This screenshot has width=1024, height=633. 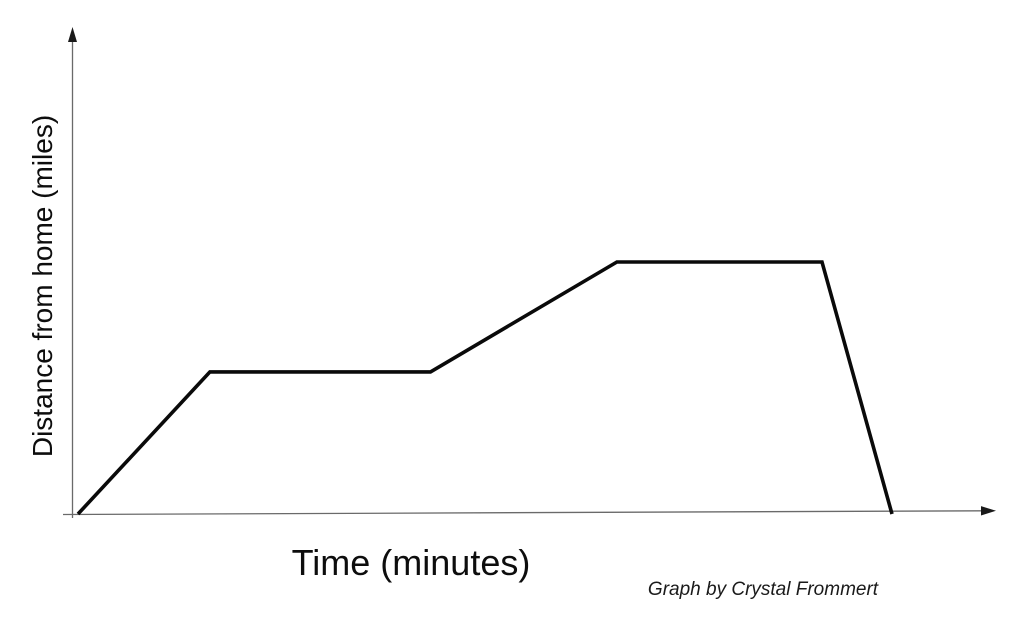 What do you see at coordinates (988, 511) in the screenshot?
I see `x-axis-arrowhead-icon` at bounding box center [988, 511].